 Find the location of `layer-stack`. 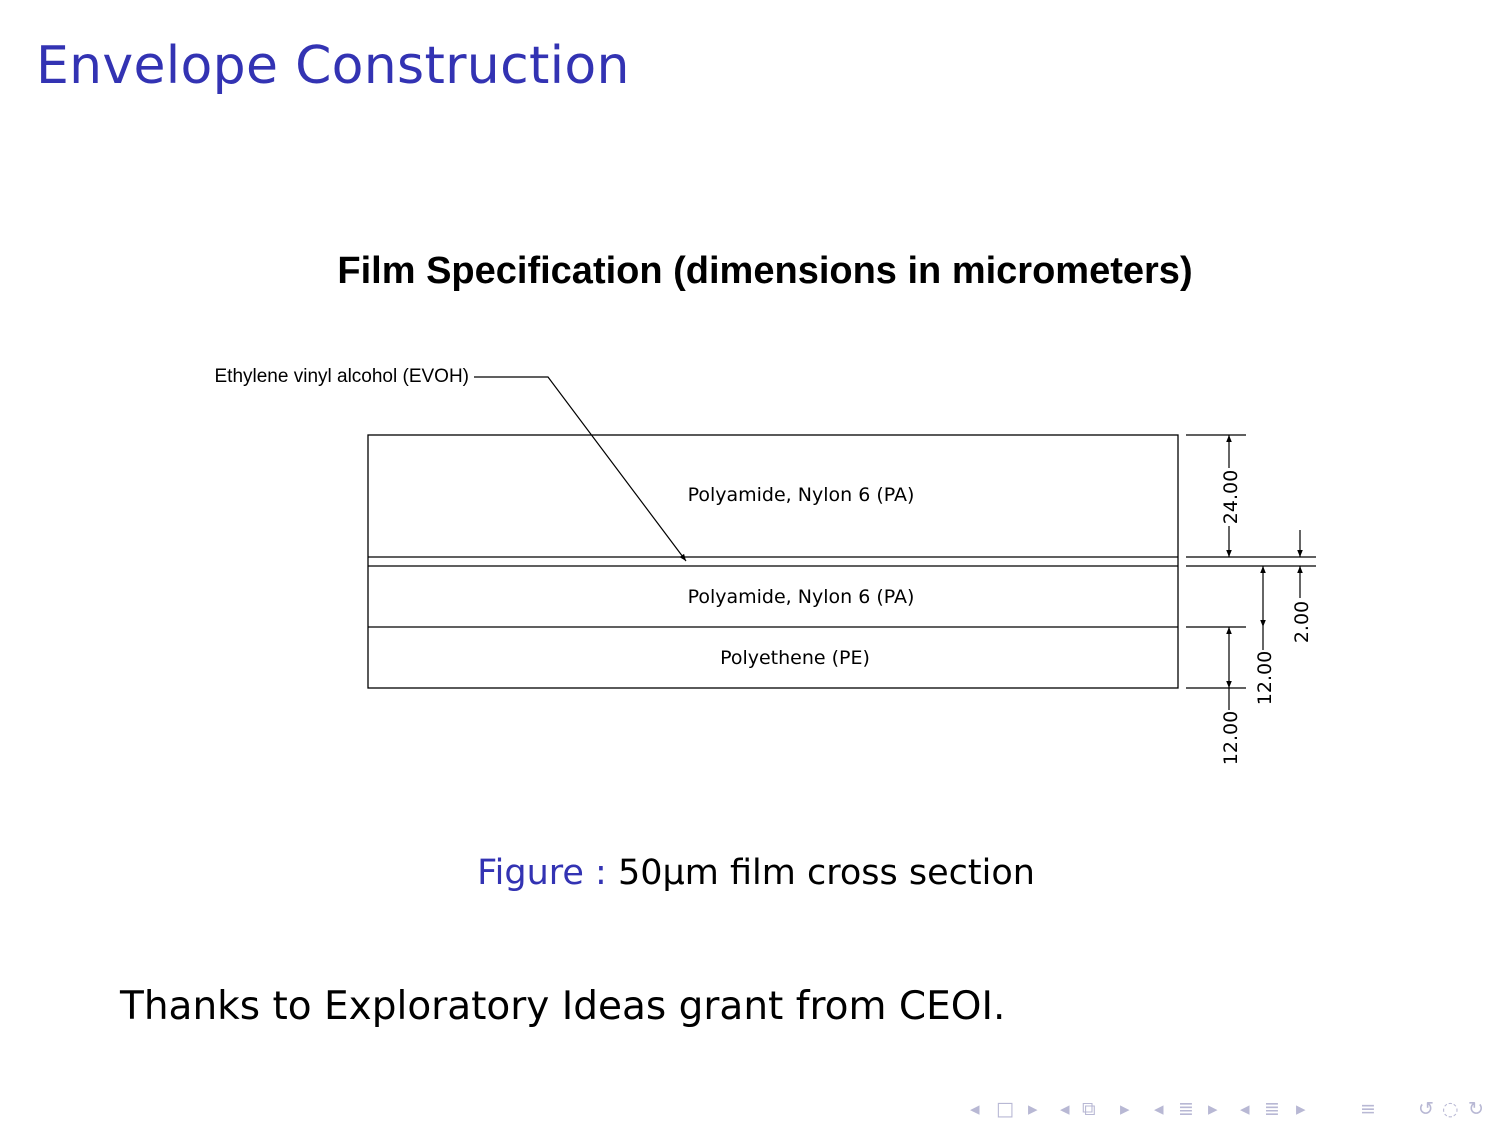

layer-stack is located at coordinates (773, 561).